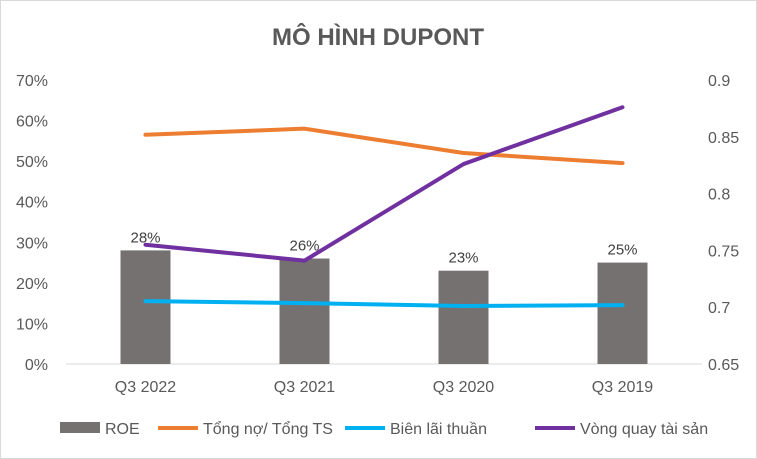  What do you see at coordinates (719, 308) in the screenshot?
I see `right-tick-label: 0.7` at bounding box center [719, 308].